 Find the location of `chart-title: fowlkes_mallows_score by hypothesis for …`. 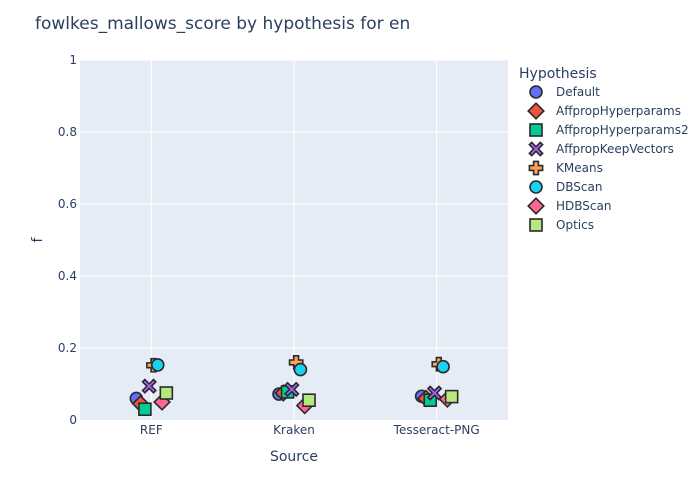

chart-title: fowlkes_mallows_score by hypothesis for … is located at coordinates (222, 24).